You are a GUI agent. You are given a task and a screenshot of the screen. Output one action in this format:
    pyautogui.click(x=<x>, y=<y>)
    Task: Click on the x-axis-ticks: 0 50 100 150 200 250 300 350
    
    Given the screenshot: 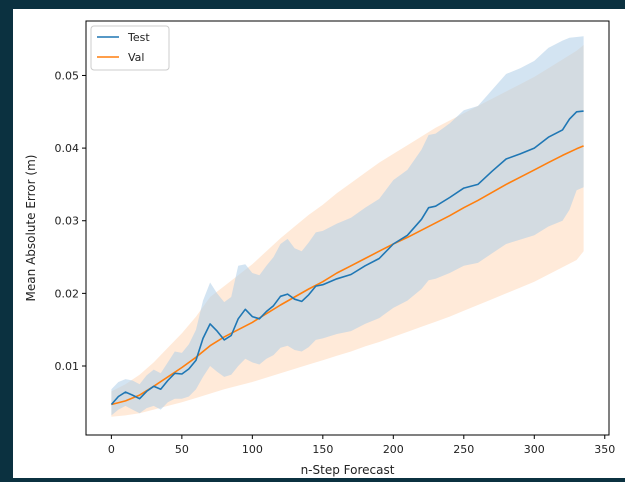 What is the action you would take?
    pyautogui.click(x=361, y=445)
    